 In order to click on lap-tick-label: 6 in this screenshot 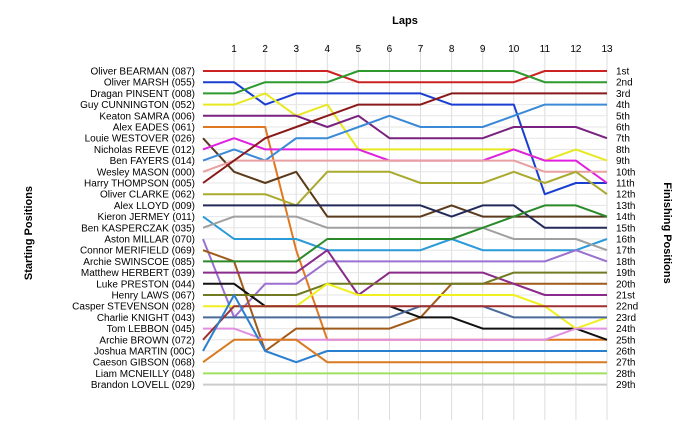, I will do `click(390, 49)`.